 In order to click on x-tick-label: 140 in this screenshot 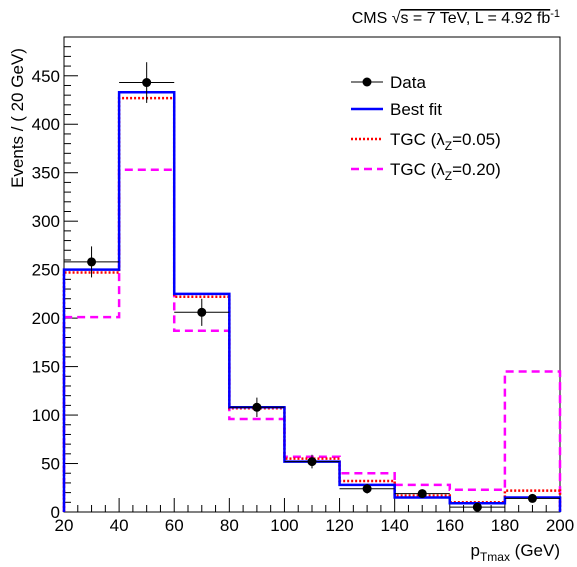, I will do `click(394, 525)`.